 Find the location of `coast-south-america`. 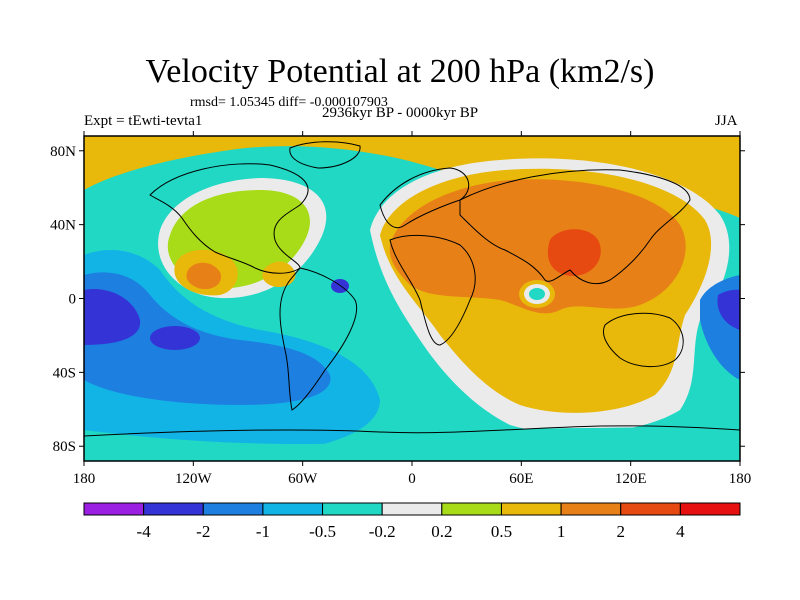

coast-south-america is located at coordinates (318, 339).